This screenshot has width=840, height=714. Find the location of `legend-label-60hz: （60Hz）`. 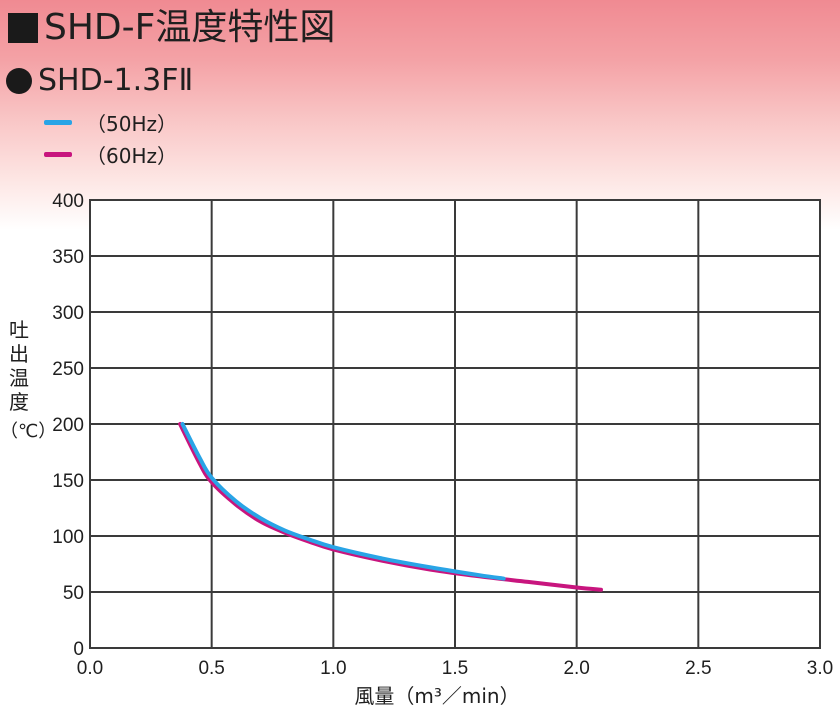

legend-label-60hz: （60Hz） is located at coordinates (131, 155).